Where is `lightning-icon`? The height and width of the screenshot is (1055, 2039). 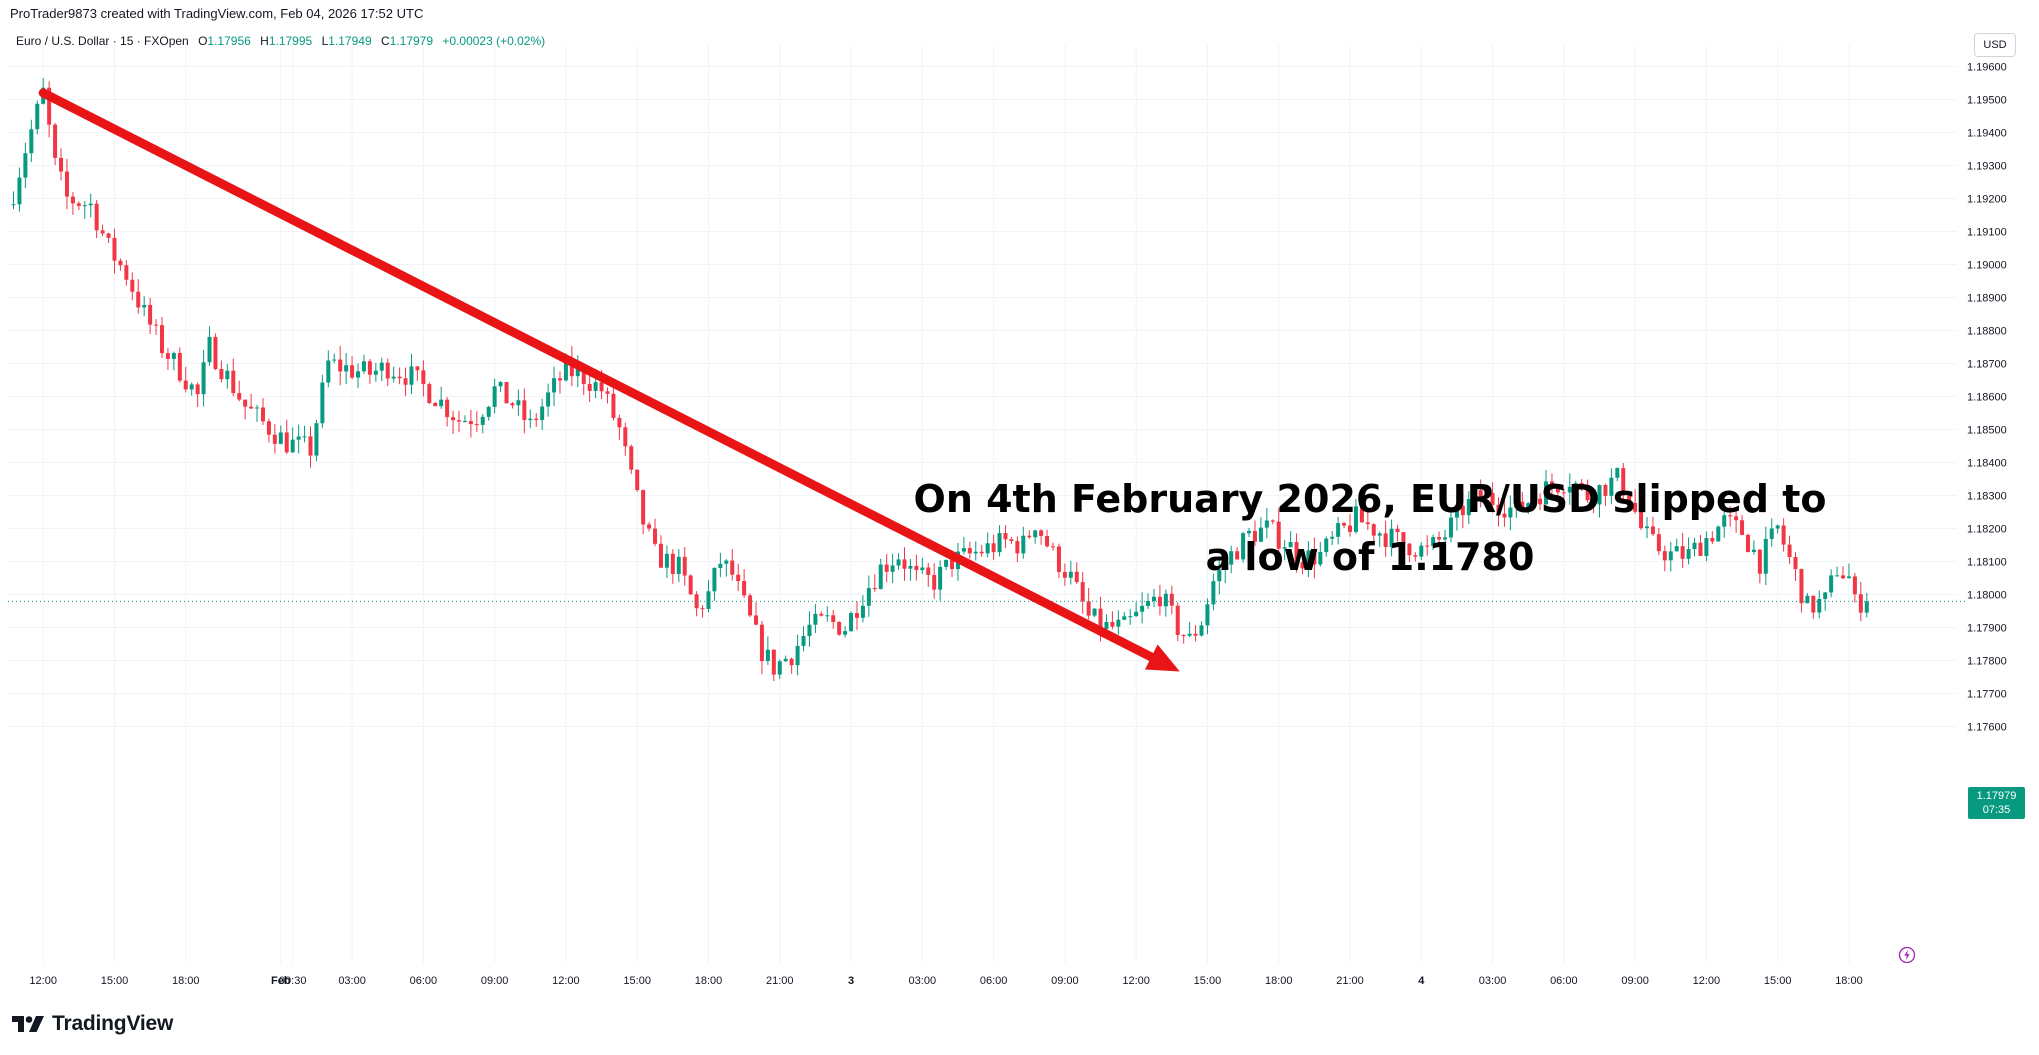 lightning-icon is located at coordinates (1907, 955).